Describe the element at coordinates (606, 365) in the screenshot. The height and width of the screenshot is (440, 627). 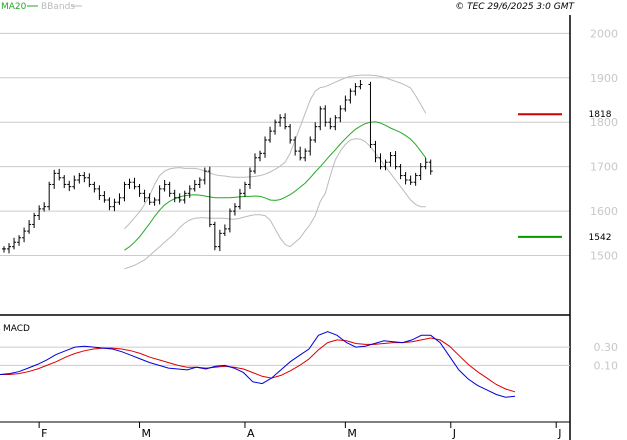
I see `macd-y-tick-label: 0.10` at that location.